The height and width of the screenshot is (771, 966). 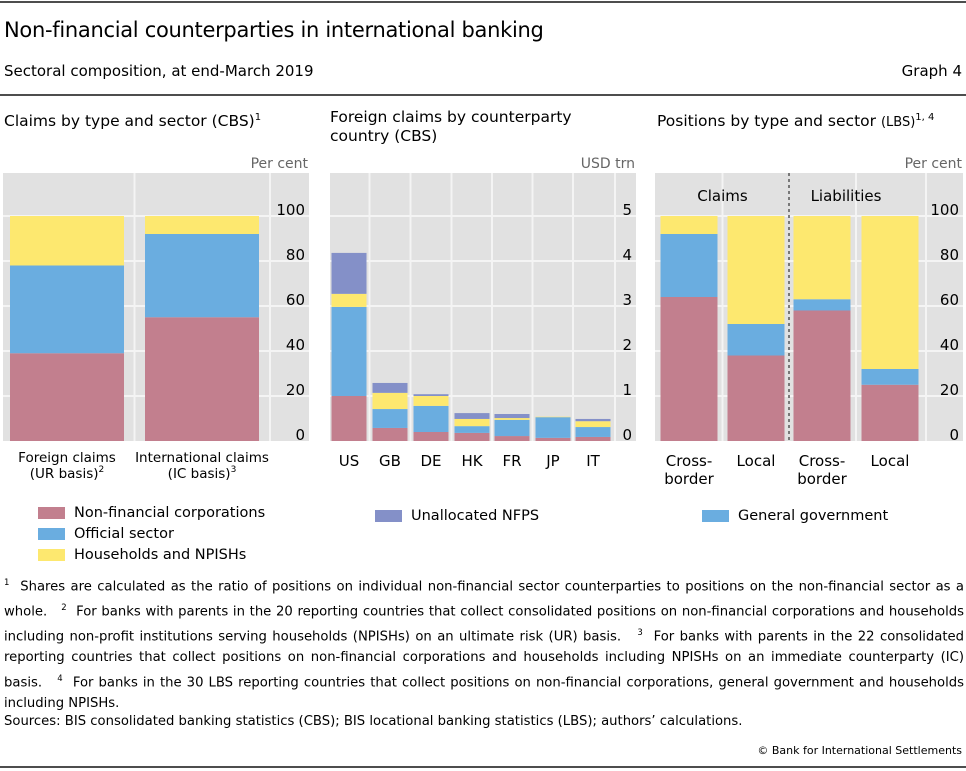 I want to click on panel1-ytick-label: 60, so click(x=295, y=300).